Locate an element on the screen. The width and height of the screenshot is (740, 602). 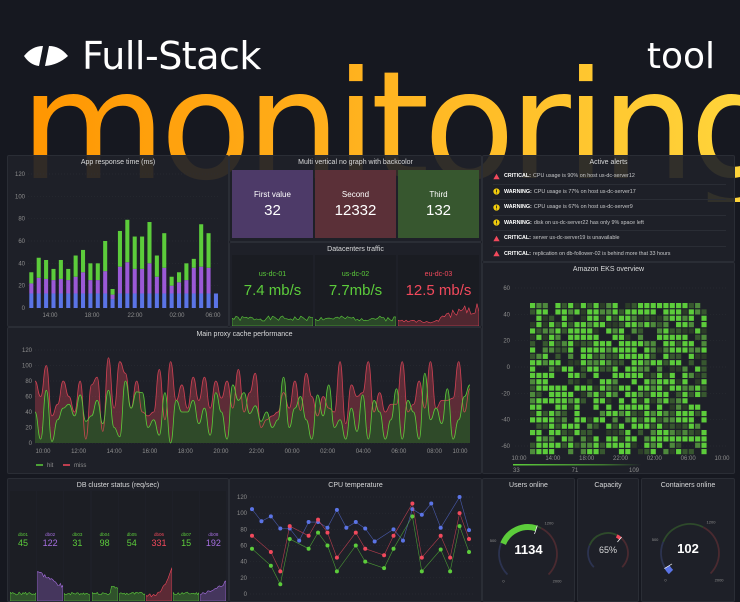
alert-level: CRITICAL: is located at coordinates (517, 176).